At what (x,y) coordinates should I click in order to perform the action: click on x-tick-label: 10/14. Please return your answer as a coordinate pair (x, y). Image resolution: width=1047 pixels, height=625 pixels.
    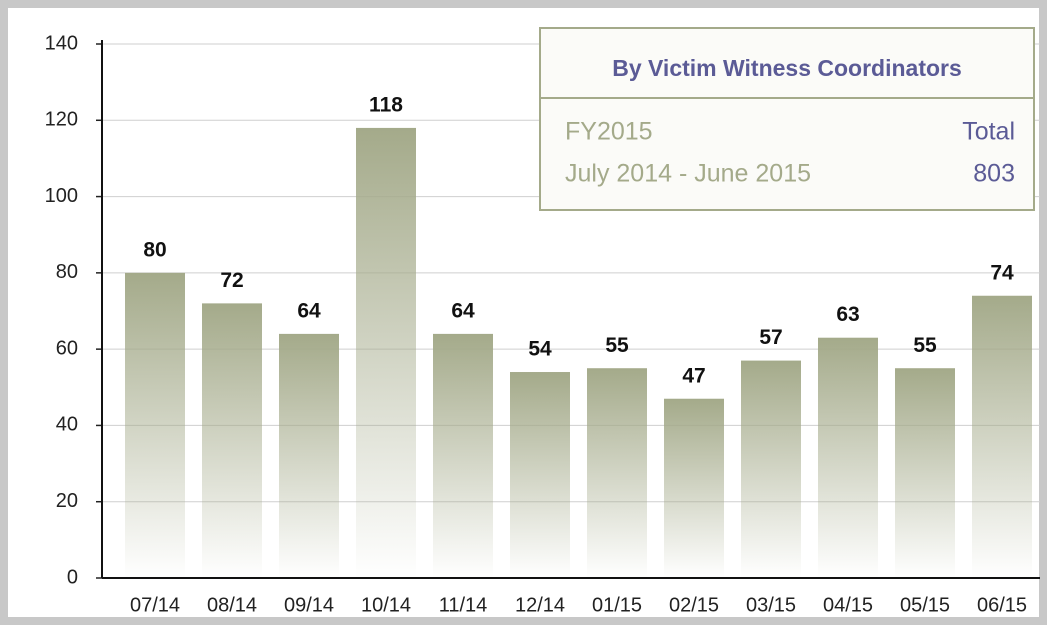
    Looking at the image, I should click on (386, 605).